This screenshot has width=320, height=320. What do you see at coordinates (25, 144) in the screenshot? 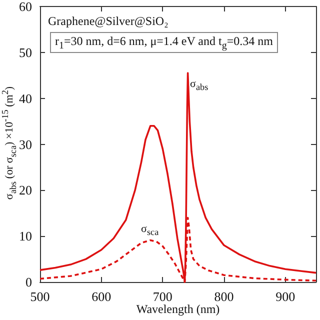
I see `y-tick-label: 30` at bounding box center [25, 144].